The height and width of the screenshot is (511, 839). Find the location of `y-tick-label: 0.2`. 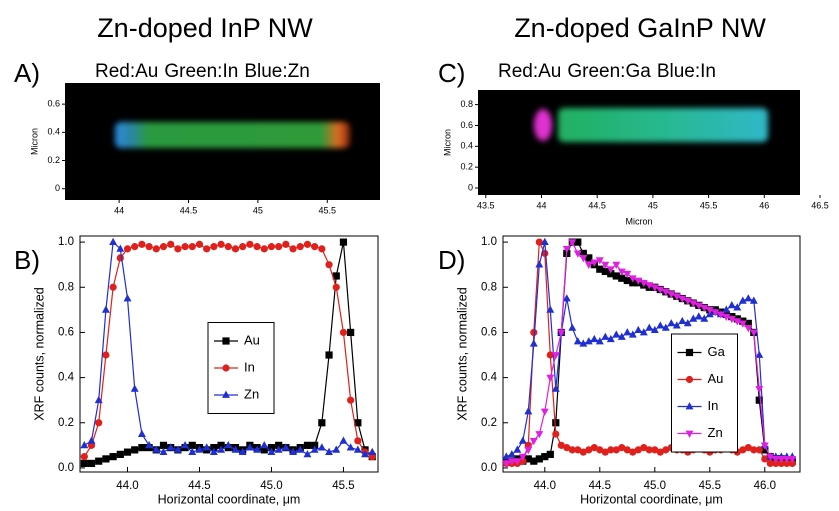

y-tick-label: 0.2 is located at coordinates (53, 160).